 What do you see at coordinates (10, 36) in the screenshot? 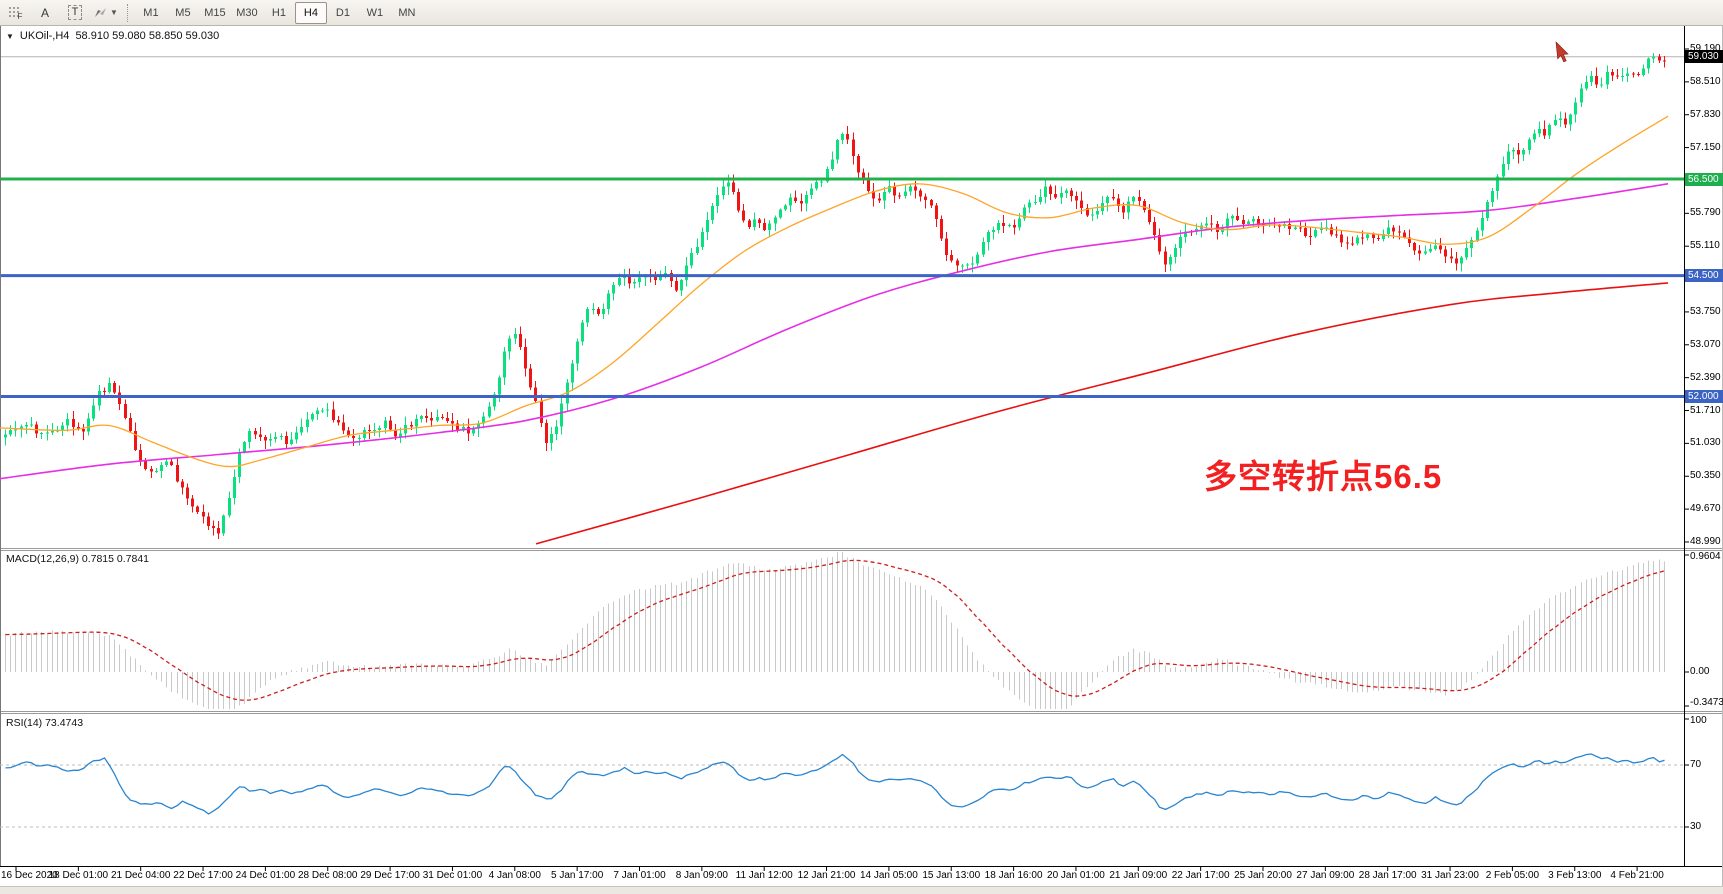
I see `collapse-triangle-icon: ▼` at bounding box center [10, 36].